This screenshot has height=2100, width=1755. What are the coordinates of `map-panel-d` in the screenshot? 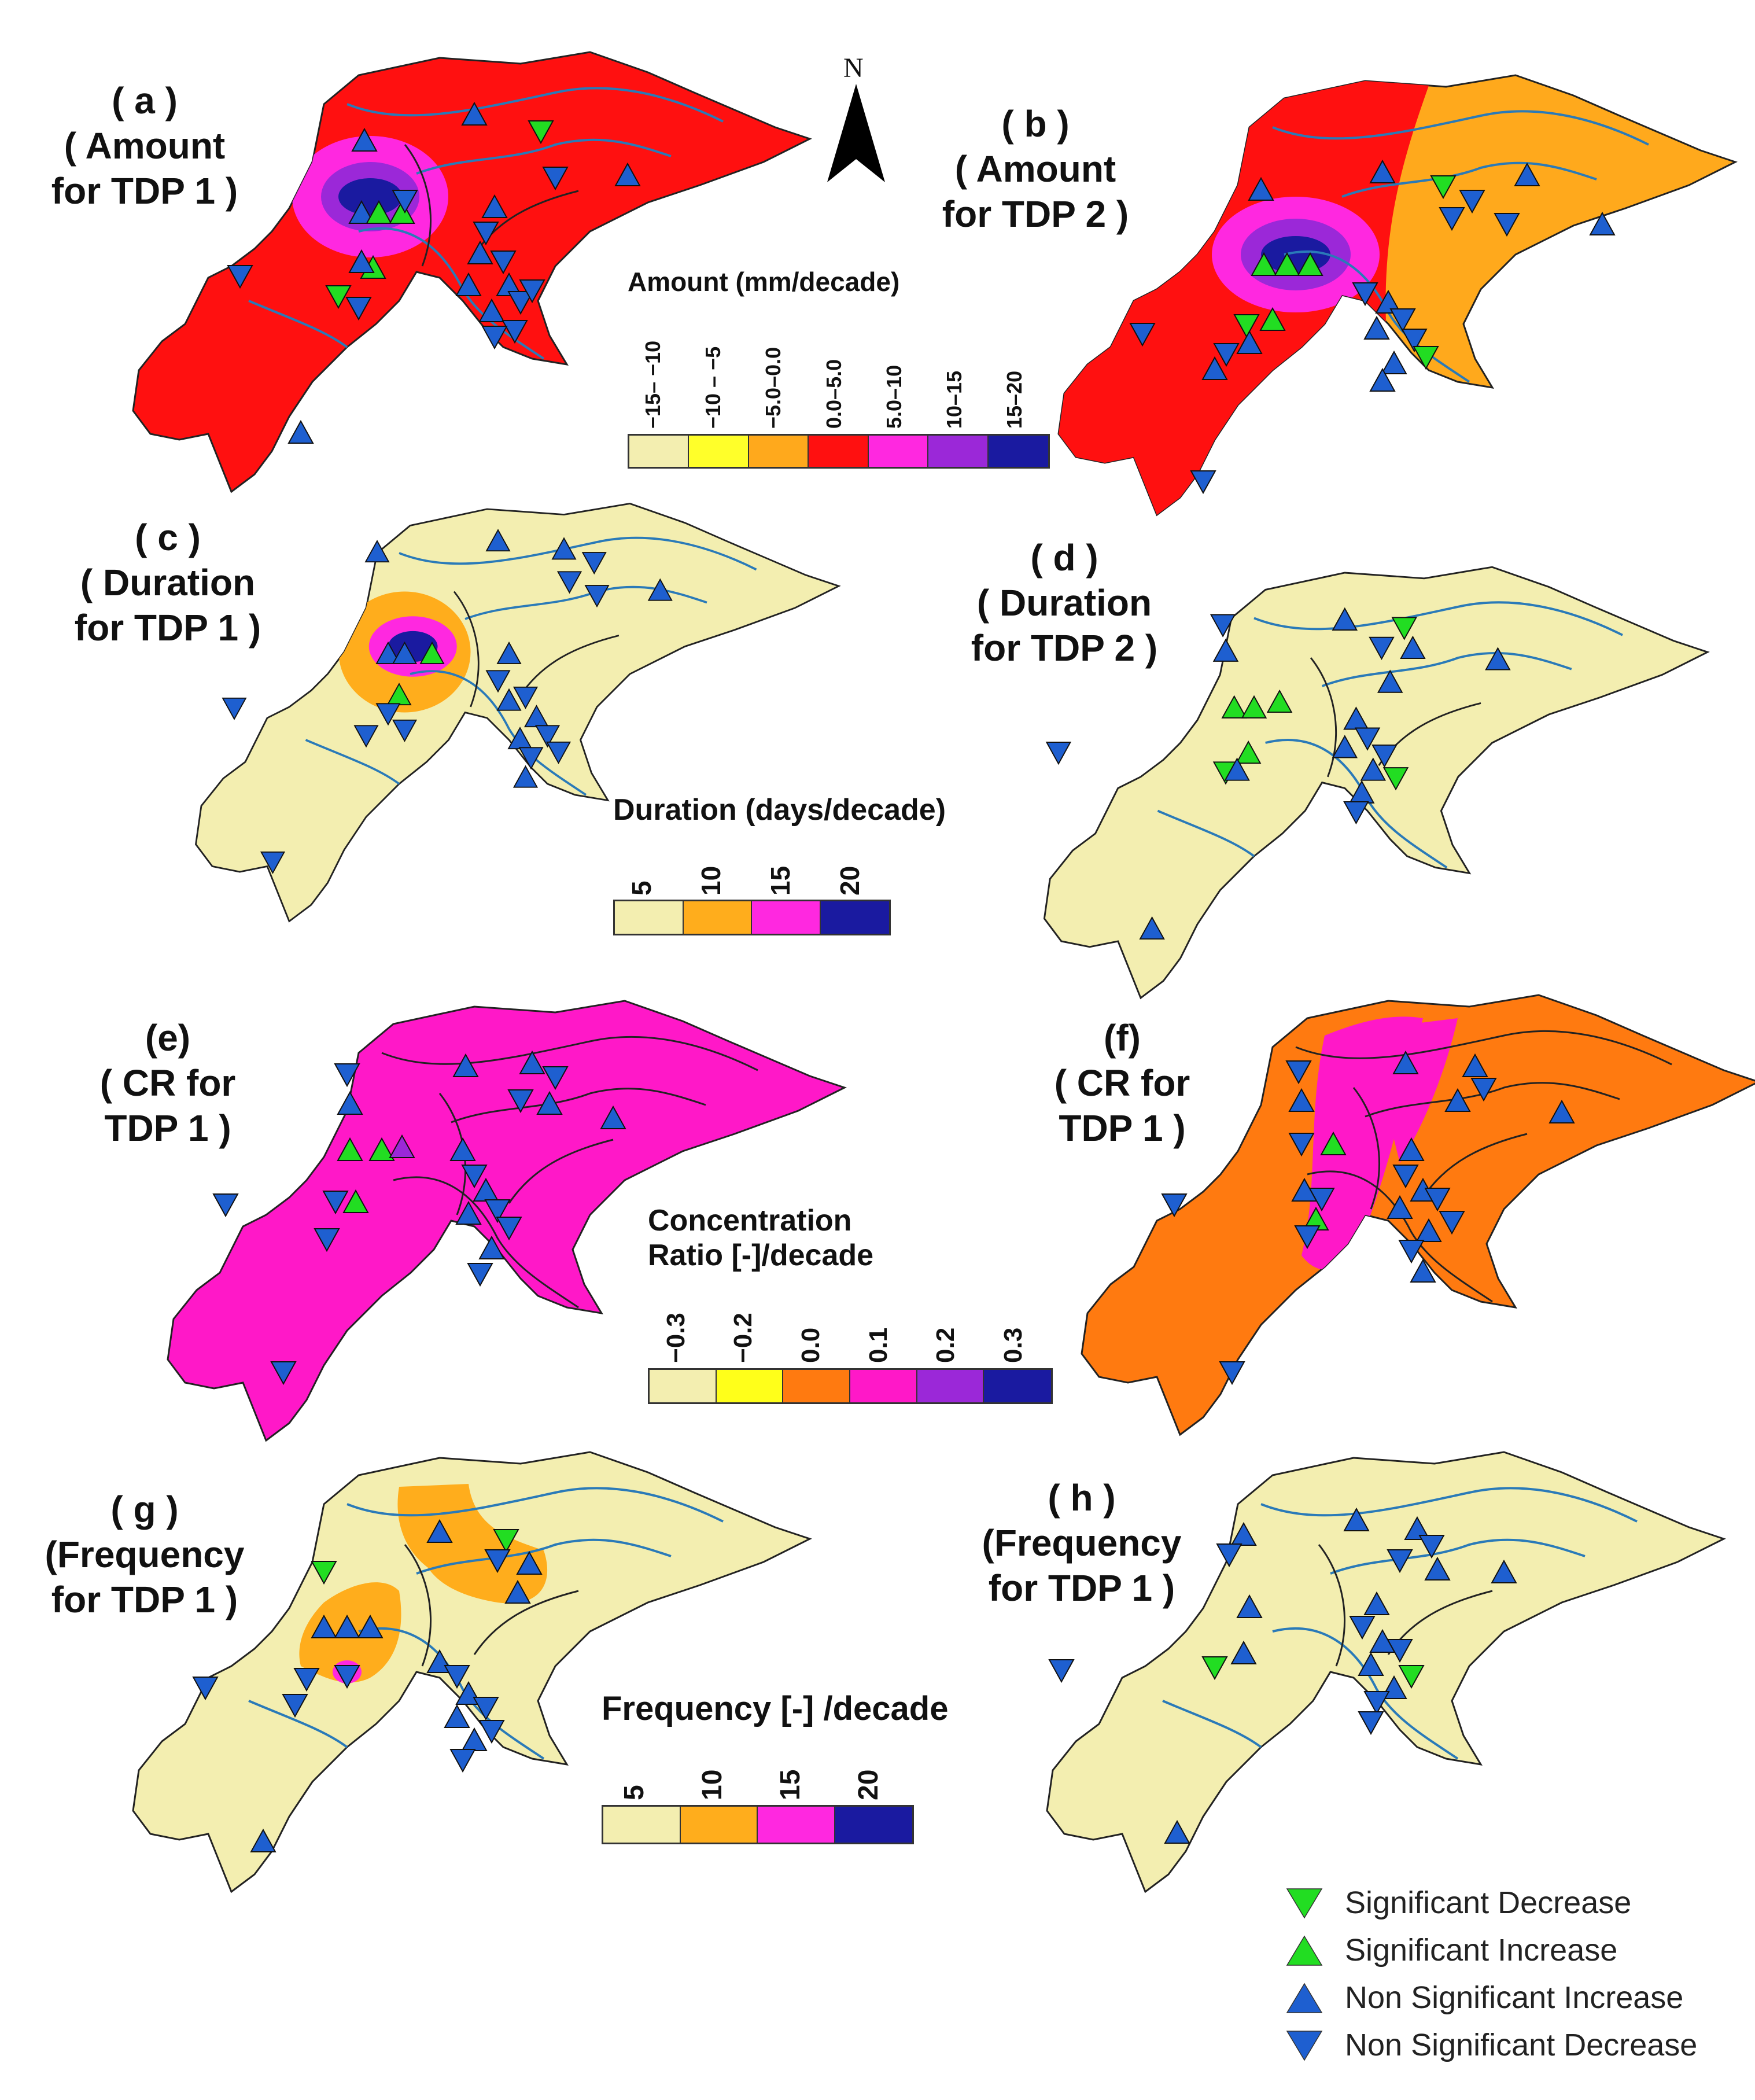 It's located at (1376, 782).